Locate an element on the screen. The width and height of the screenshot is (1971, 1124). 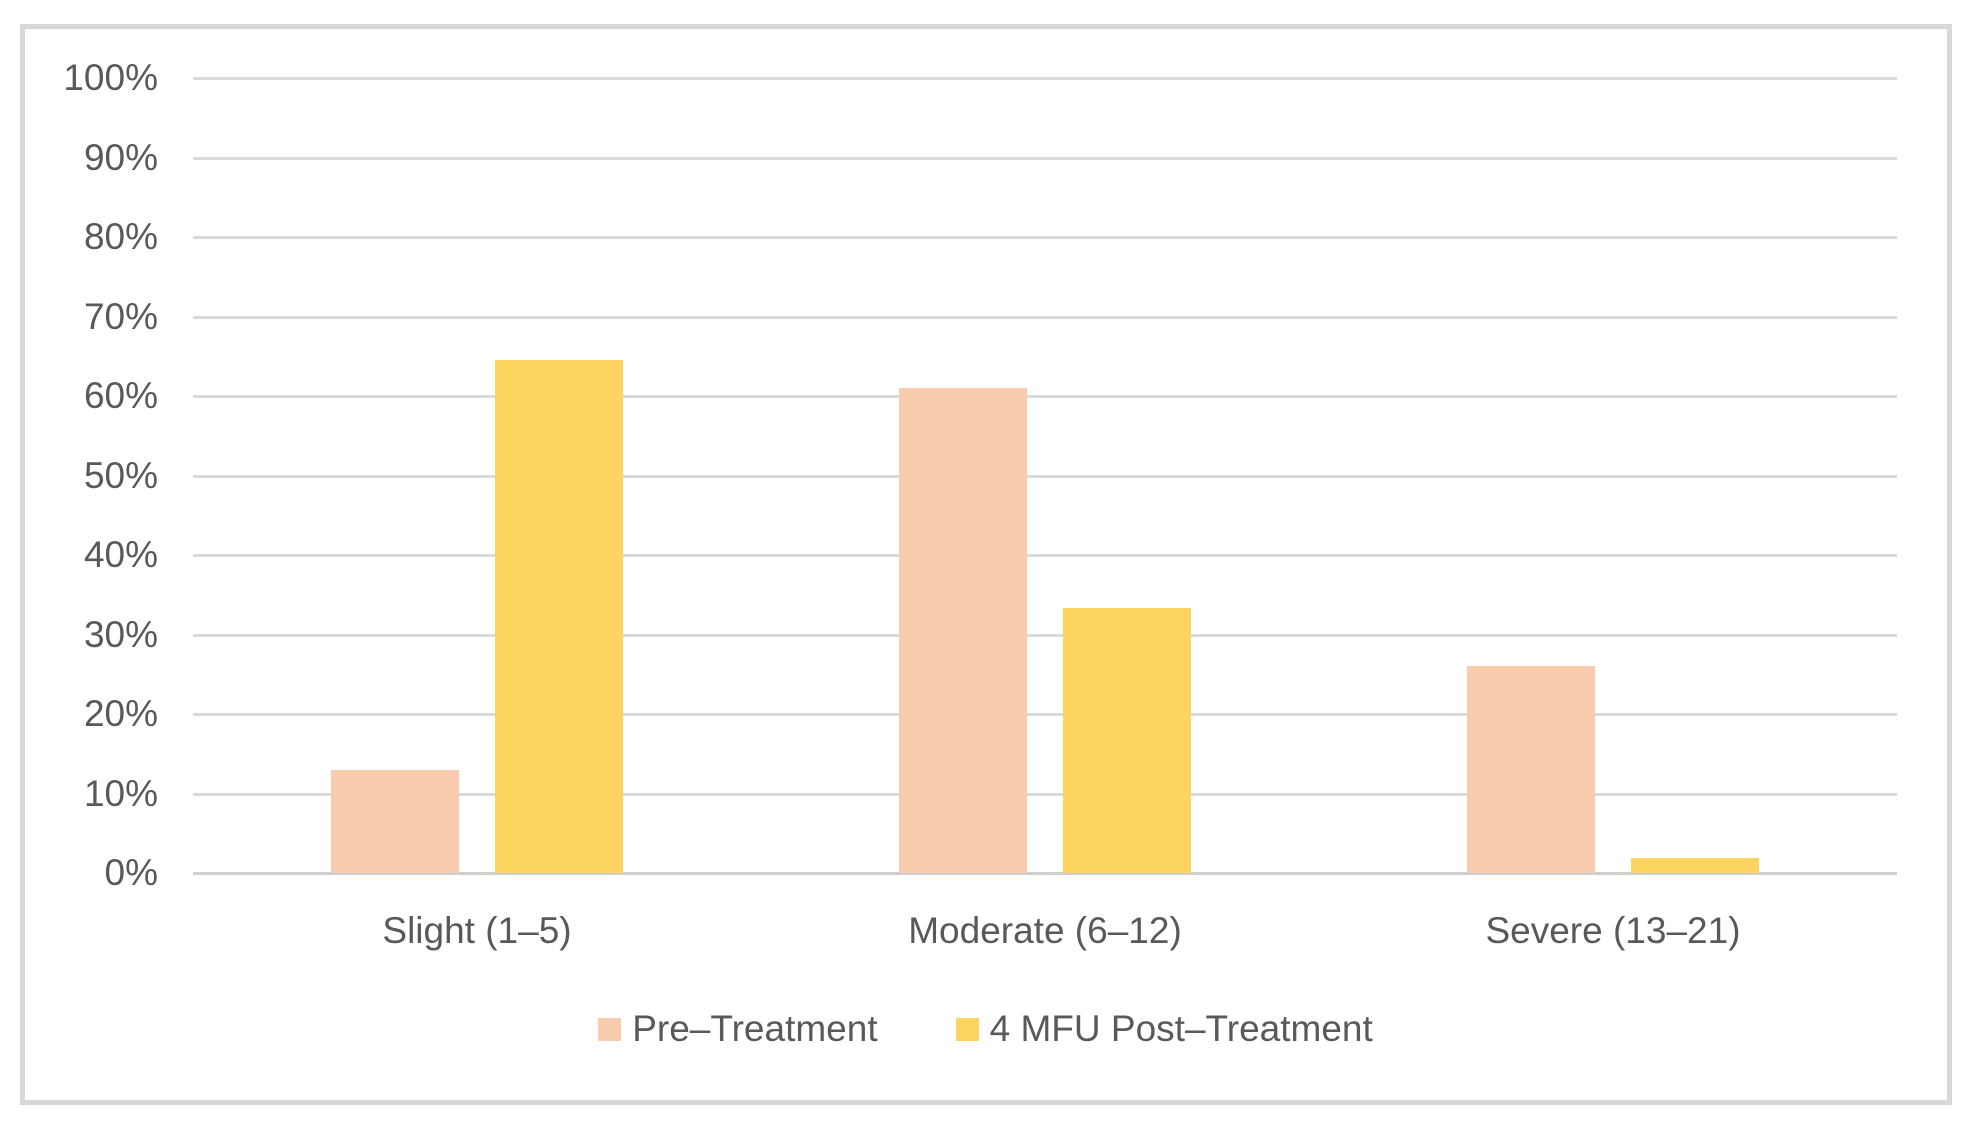
legend-item-pre-treatment: Pre–Treatment is located at coordinates (738, 1029).